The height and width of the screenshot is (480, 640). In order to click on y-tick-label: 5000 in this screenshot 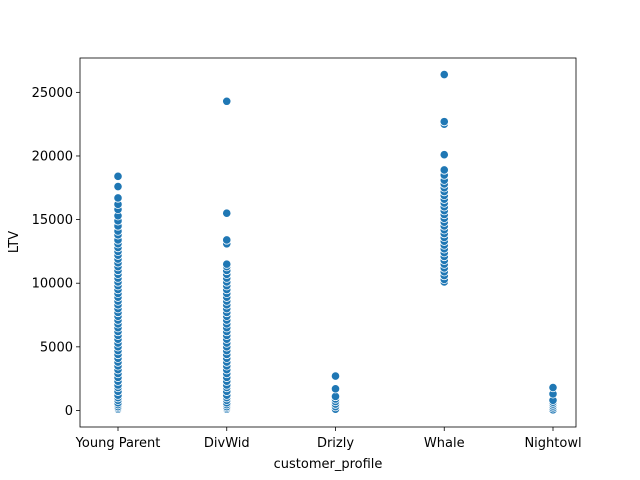, I will do `click(56, 347)`.